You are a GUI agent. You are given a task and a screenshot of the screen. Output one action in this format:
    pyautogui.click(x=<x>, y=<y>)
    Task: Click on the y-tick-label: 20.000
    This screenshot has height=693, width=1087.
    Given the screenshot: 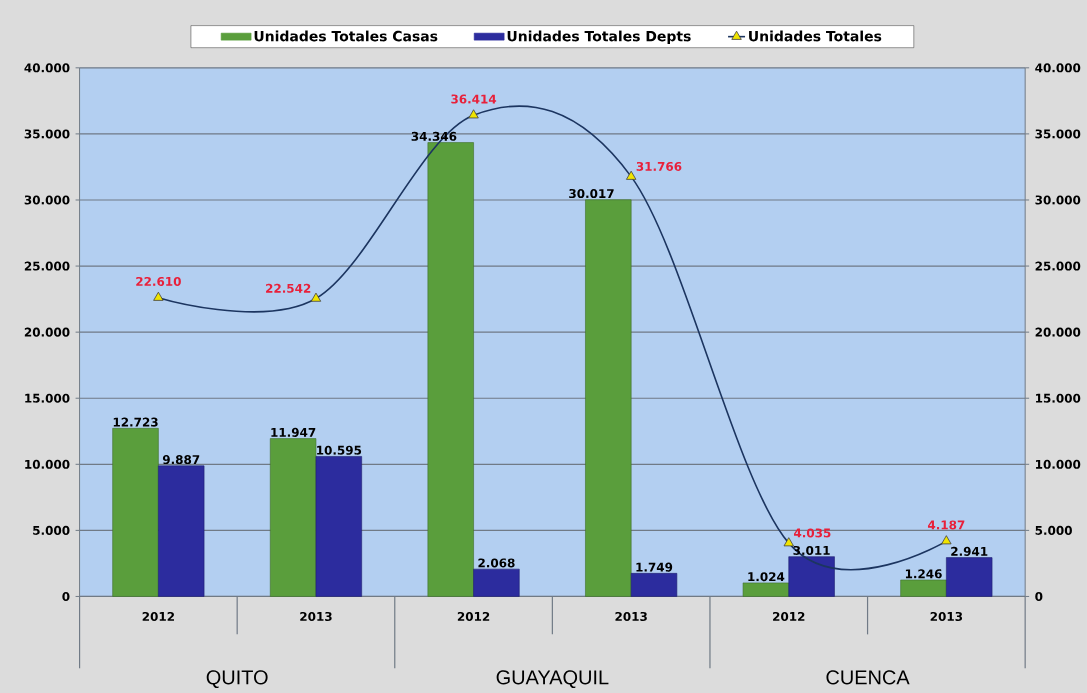 What is the action you would take?
    pyautogui.click(x=1058, y=332)
    